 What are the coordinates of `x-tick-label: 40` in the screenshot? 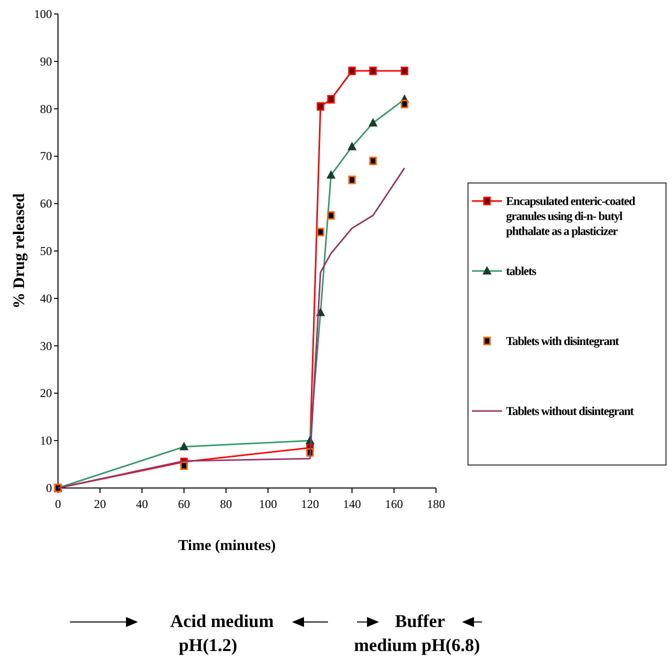 It's located at (142, 504).